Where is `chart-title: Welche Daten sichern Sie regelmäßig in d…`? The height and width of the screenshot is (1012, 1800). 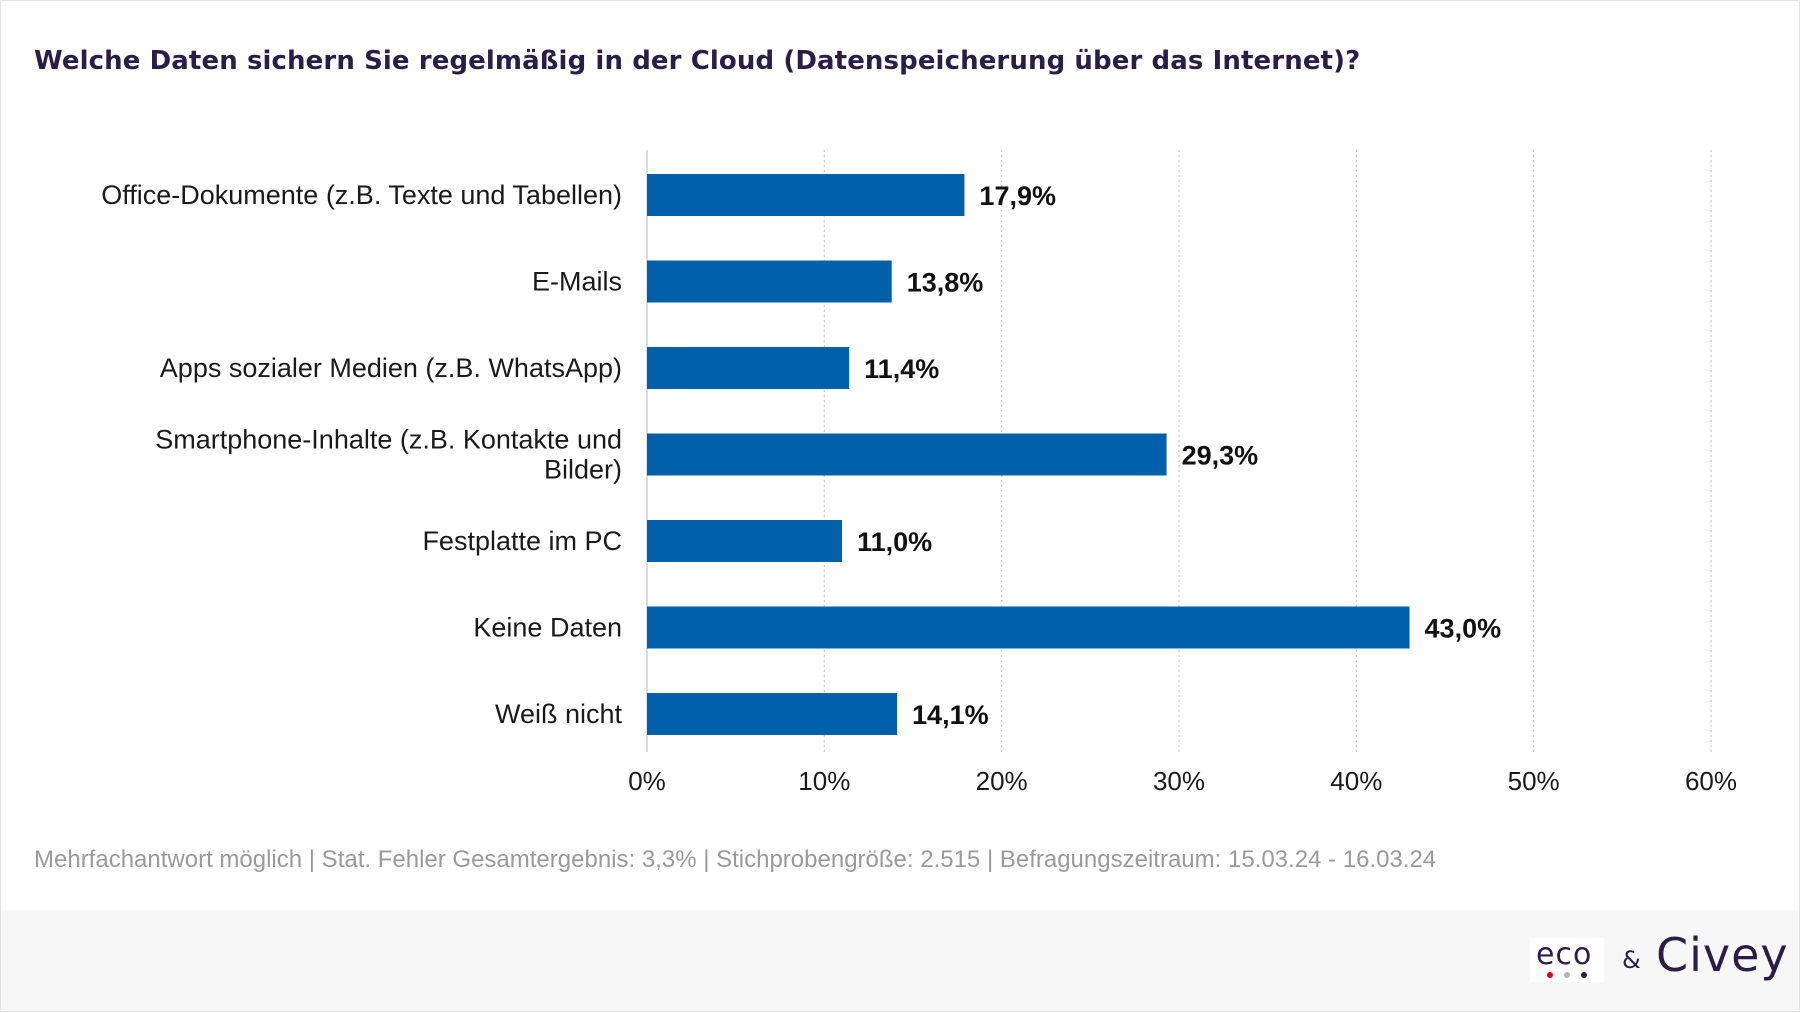 chart-title: Welche Daten sichern Sie regelmäßig in d… is located at coordinates (697, 61).